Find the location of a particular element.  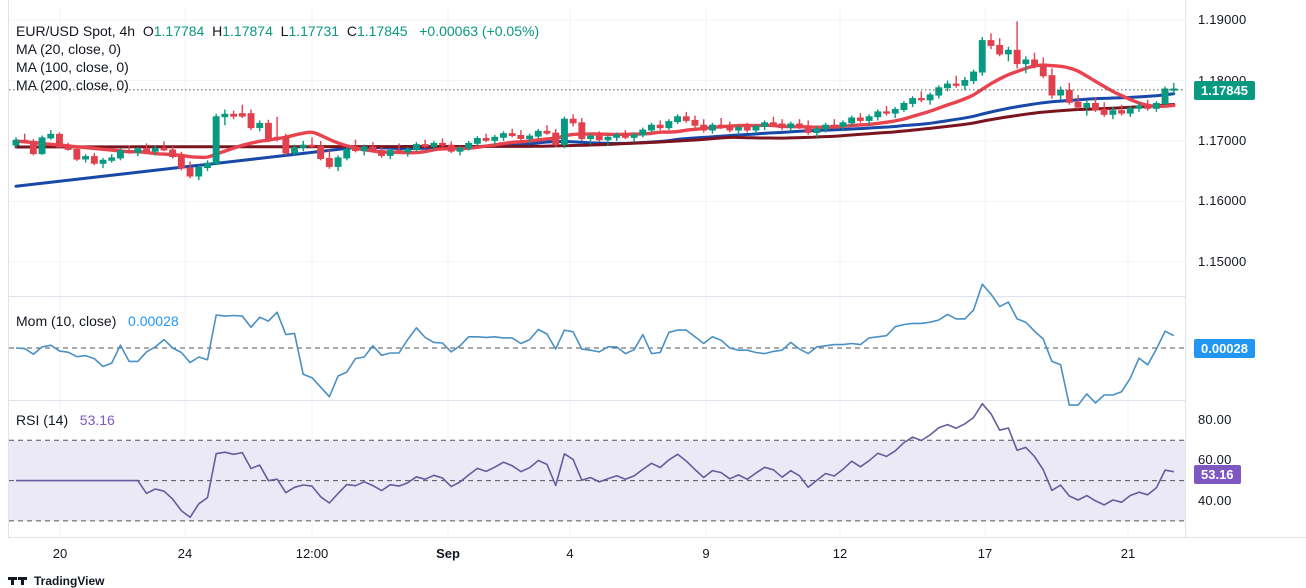

momentum-title: Mom (10, close) is located at coordinates (66, 321).